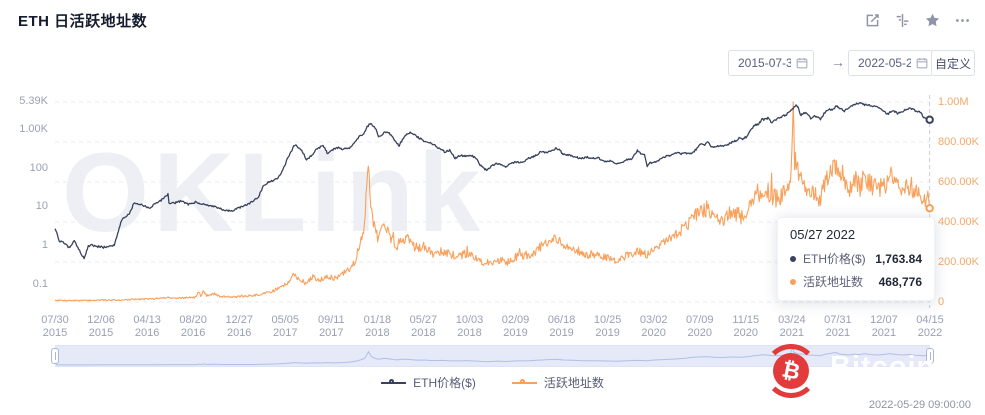 This screenshot has width=985, height=415. I want to click on x-axis-label: 01/18 2018, so click(377, 326).